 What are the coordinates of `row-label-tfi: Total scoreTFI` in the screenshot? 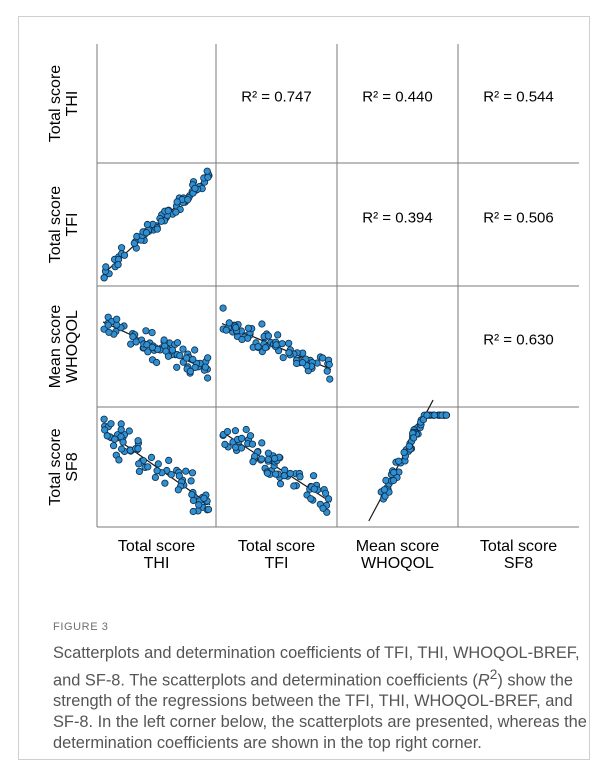 It's located at (64, 224).